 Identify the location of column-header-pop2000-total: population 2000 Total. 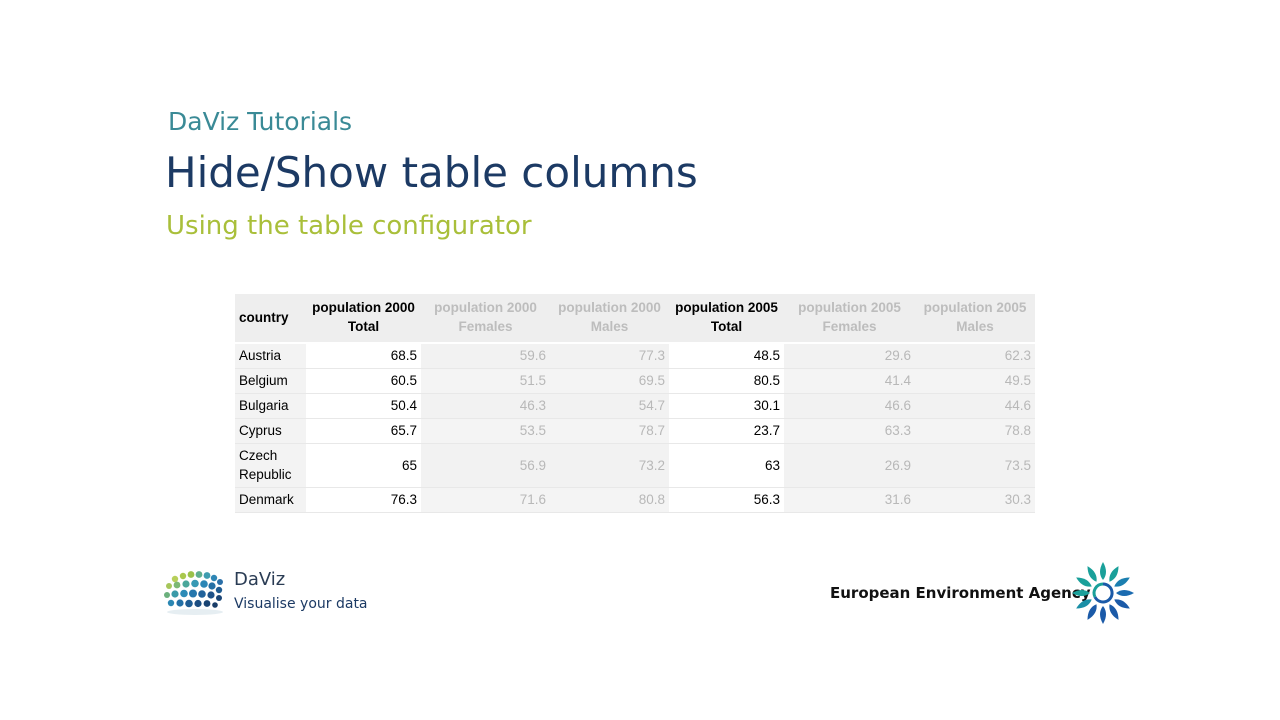
(363, 319).